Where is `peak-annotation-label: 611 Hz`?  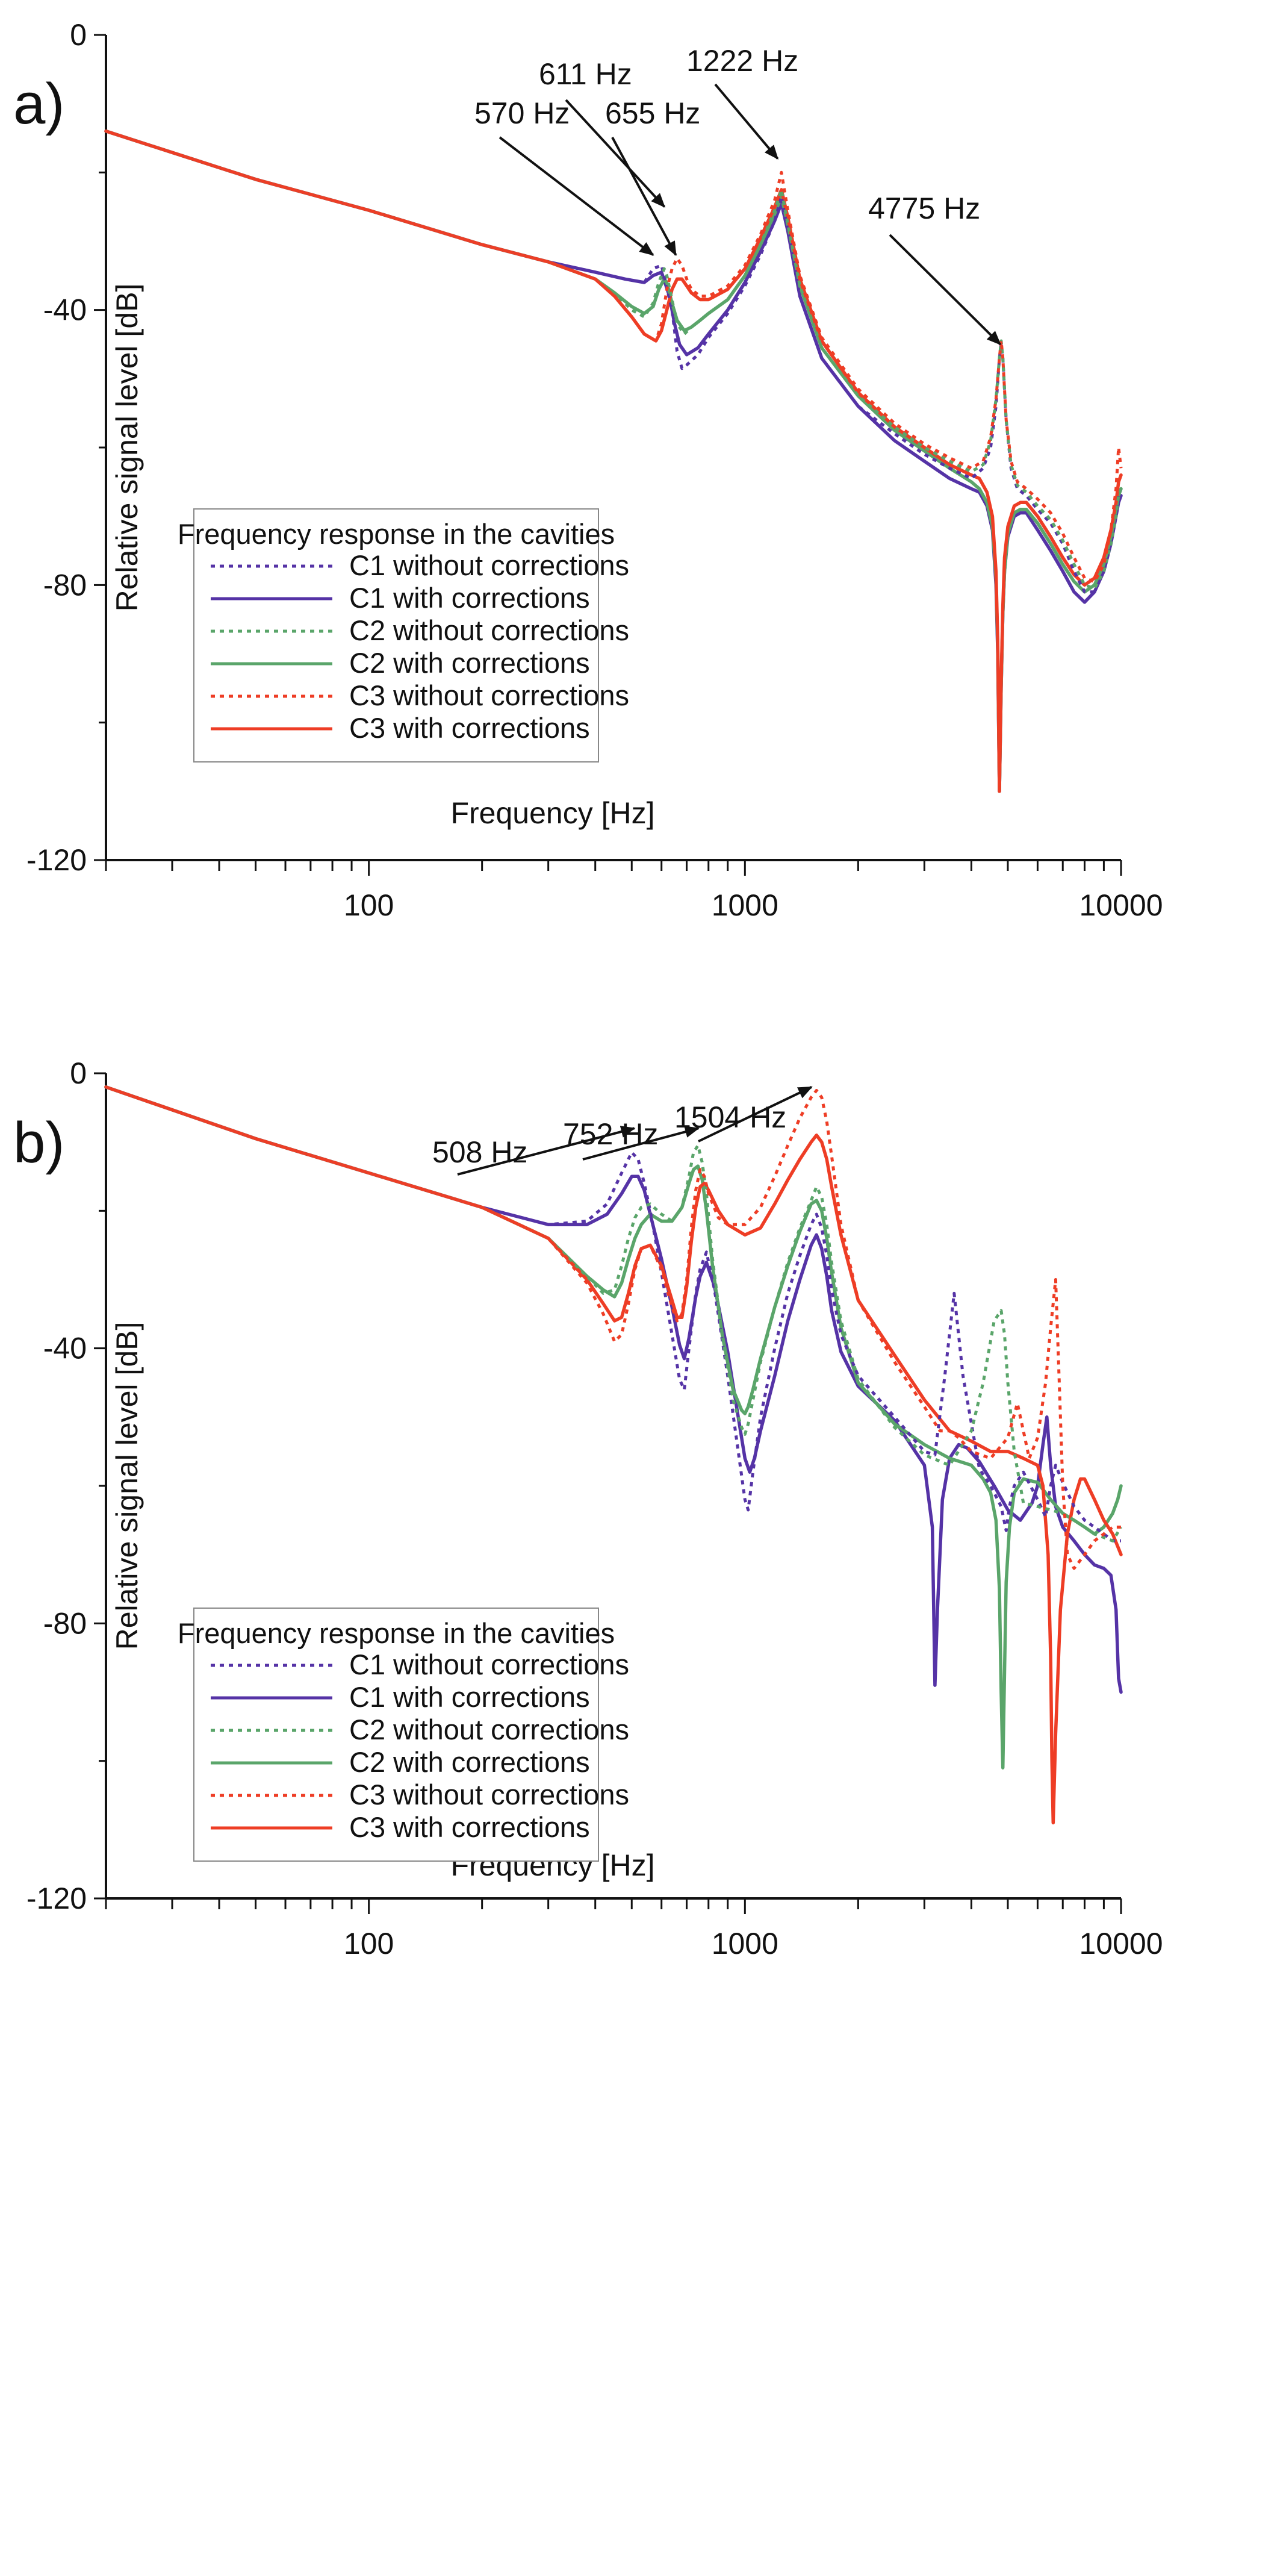
peak-annotation-label: 611 Hz is located at coordinates (585, 74).